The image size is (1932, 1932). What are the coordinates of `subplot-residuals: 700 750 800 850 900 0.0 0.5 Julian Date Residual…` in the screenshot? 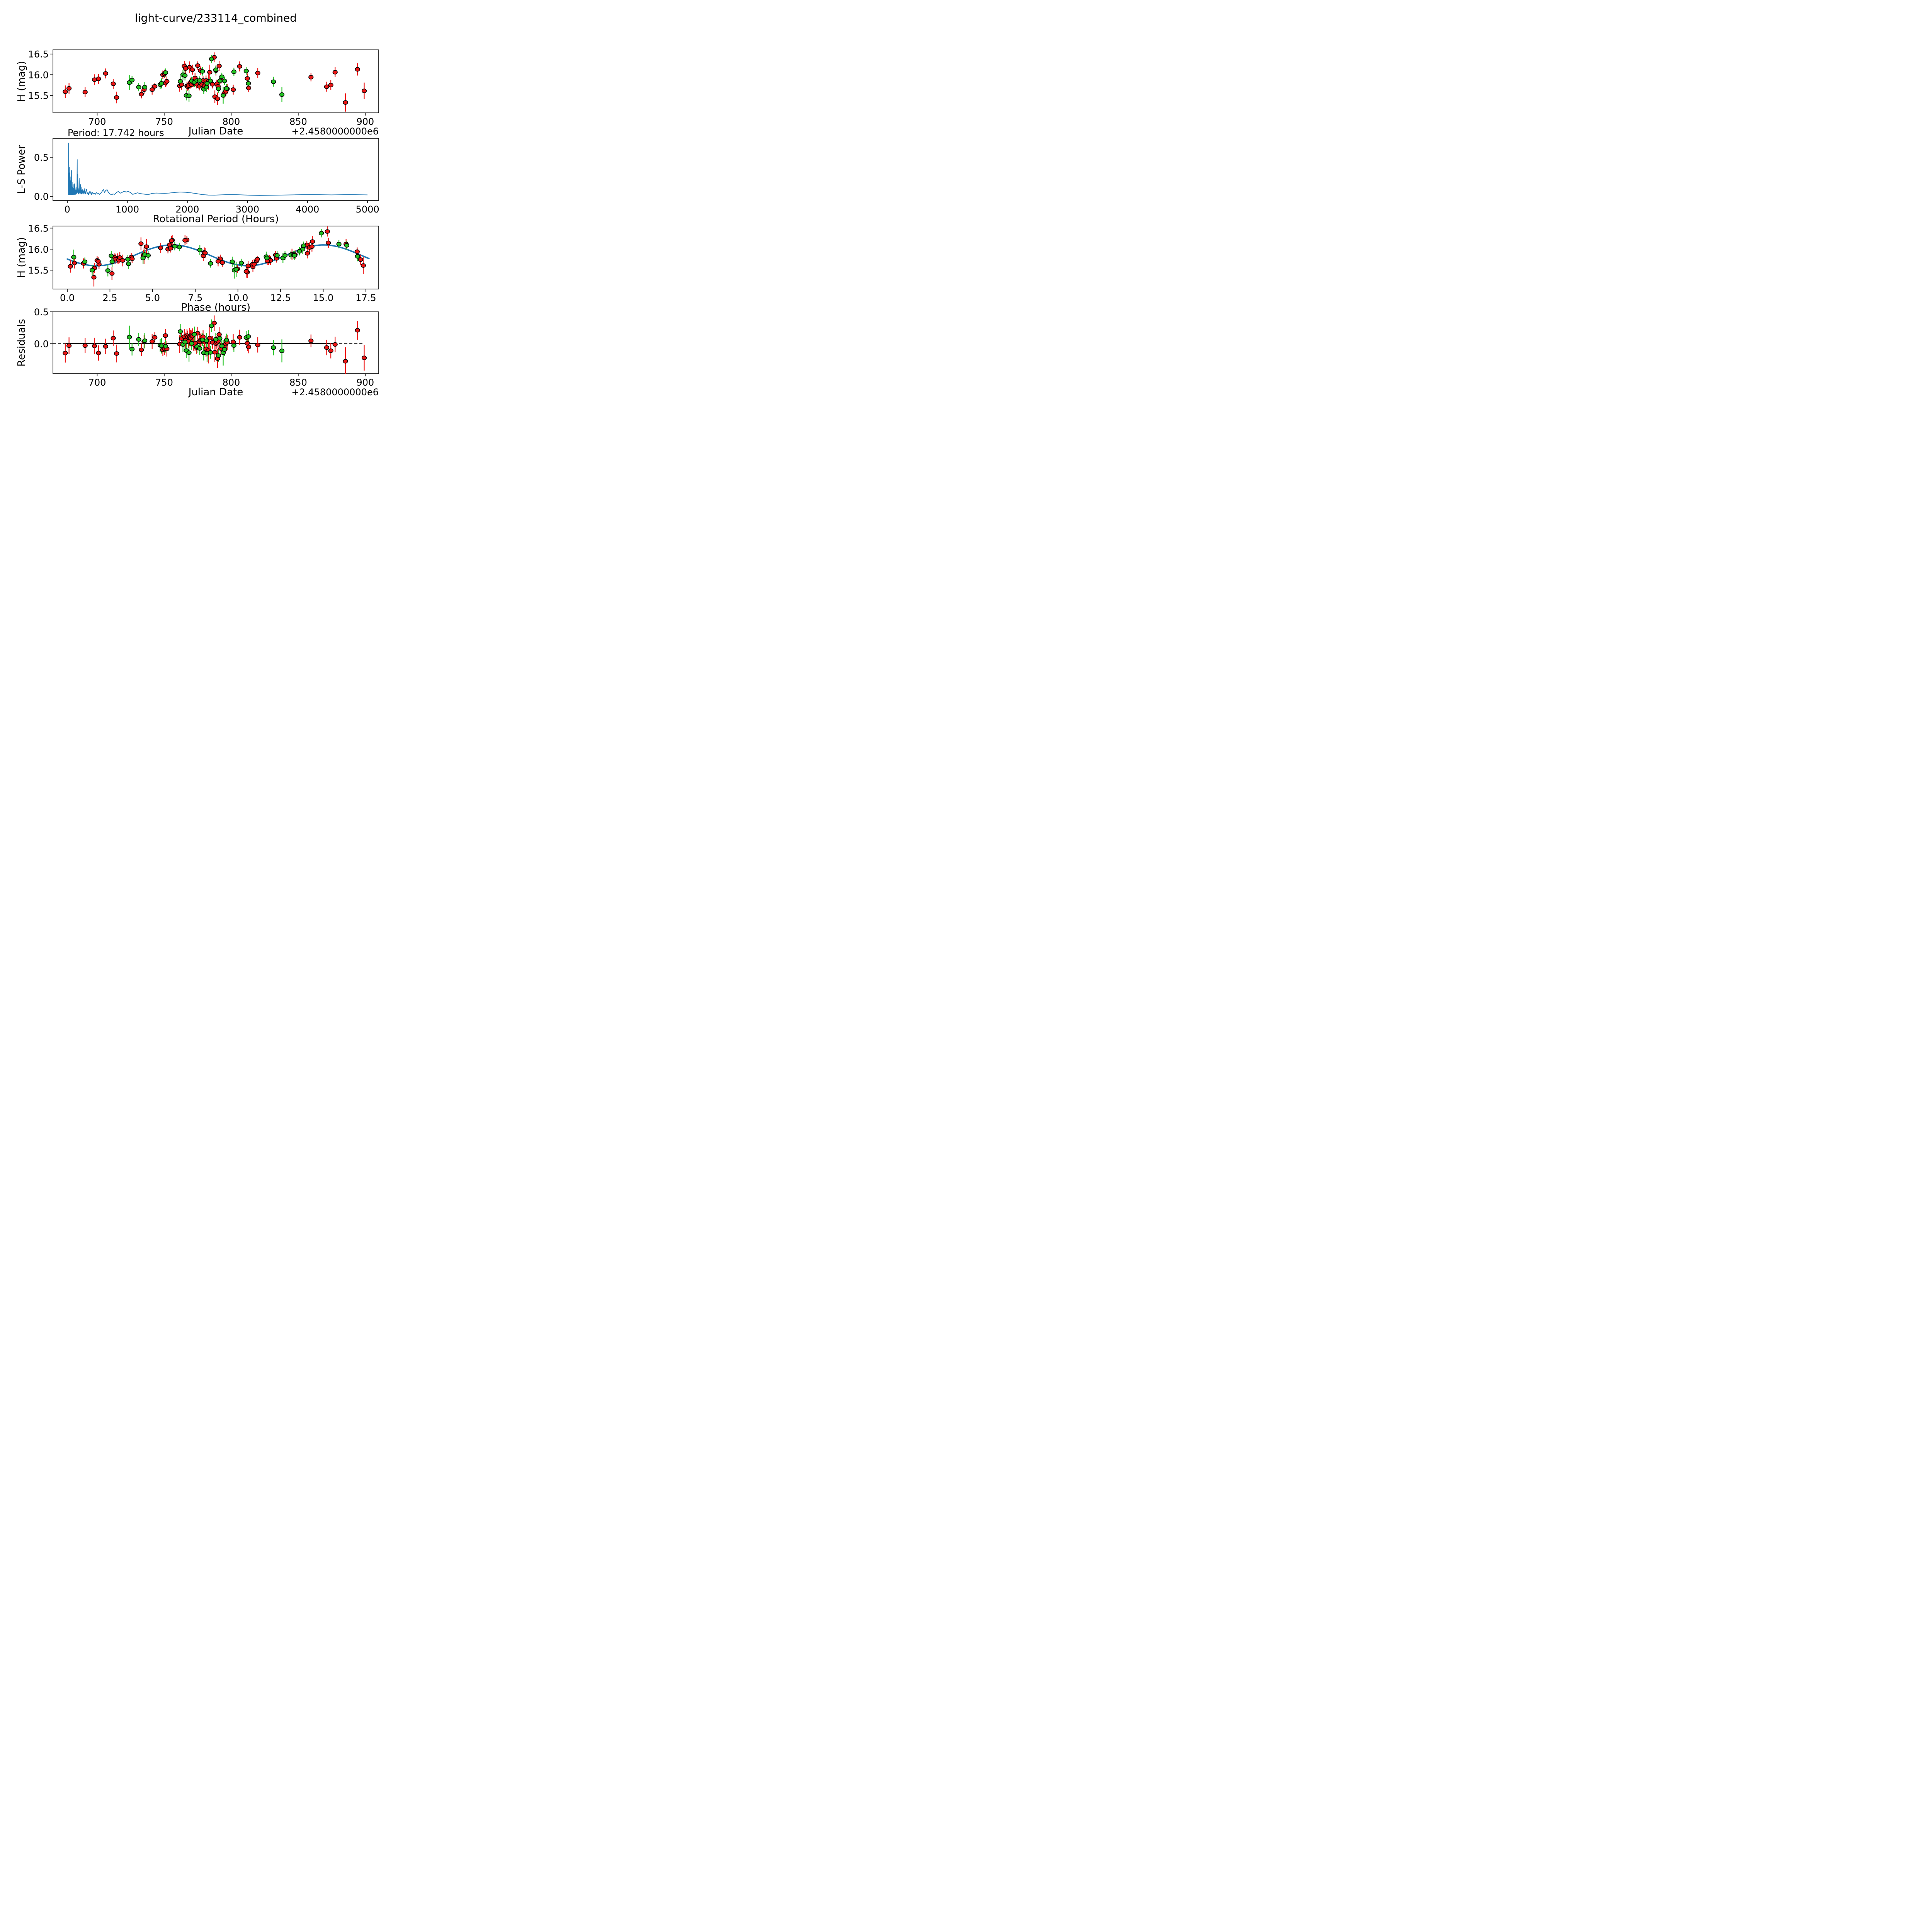 It's located at (198, 353).